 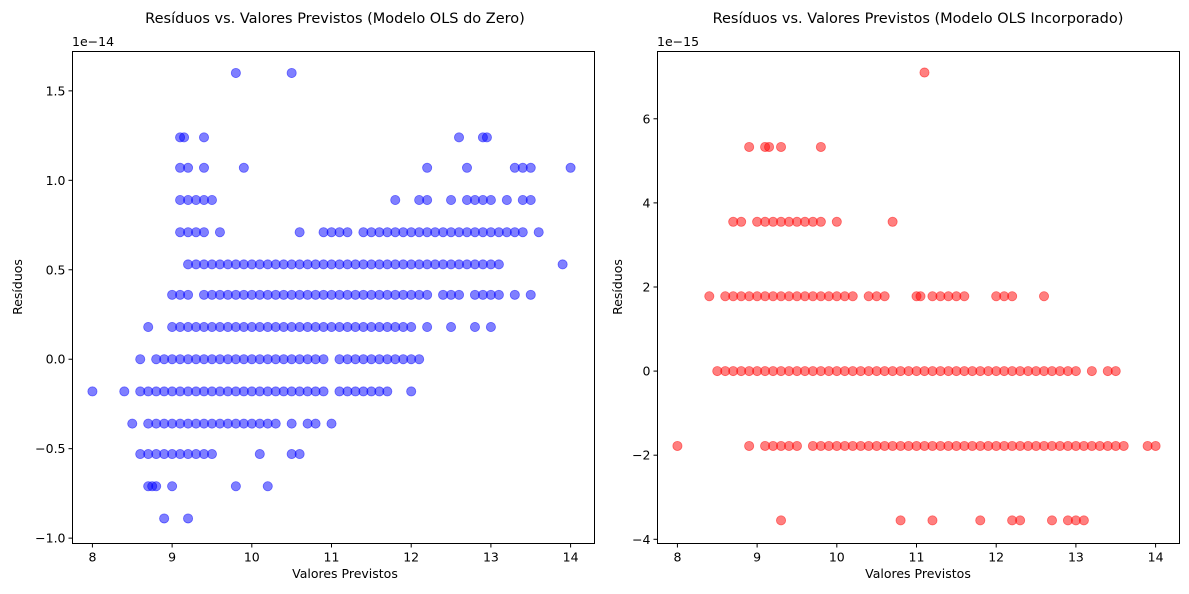 What do you see at coordinates (678, 41) in the screenshot?
I see `y-offset-text: 1e−15` at bounding box center [678, 41].